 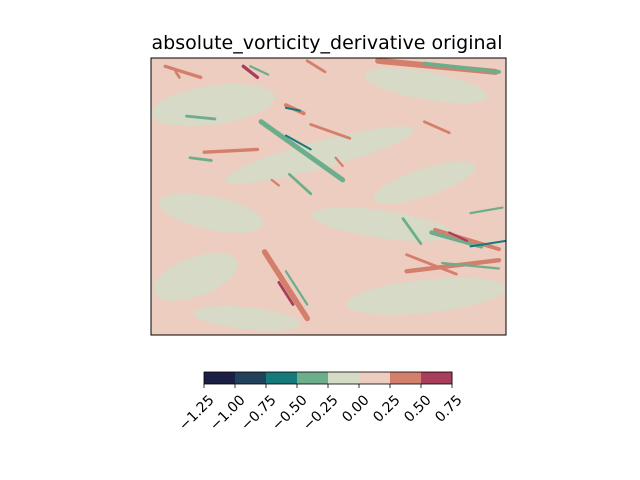 I want to click on colorbar-tick-label: 0.75, so click(x=448, y=408).